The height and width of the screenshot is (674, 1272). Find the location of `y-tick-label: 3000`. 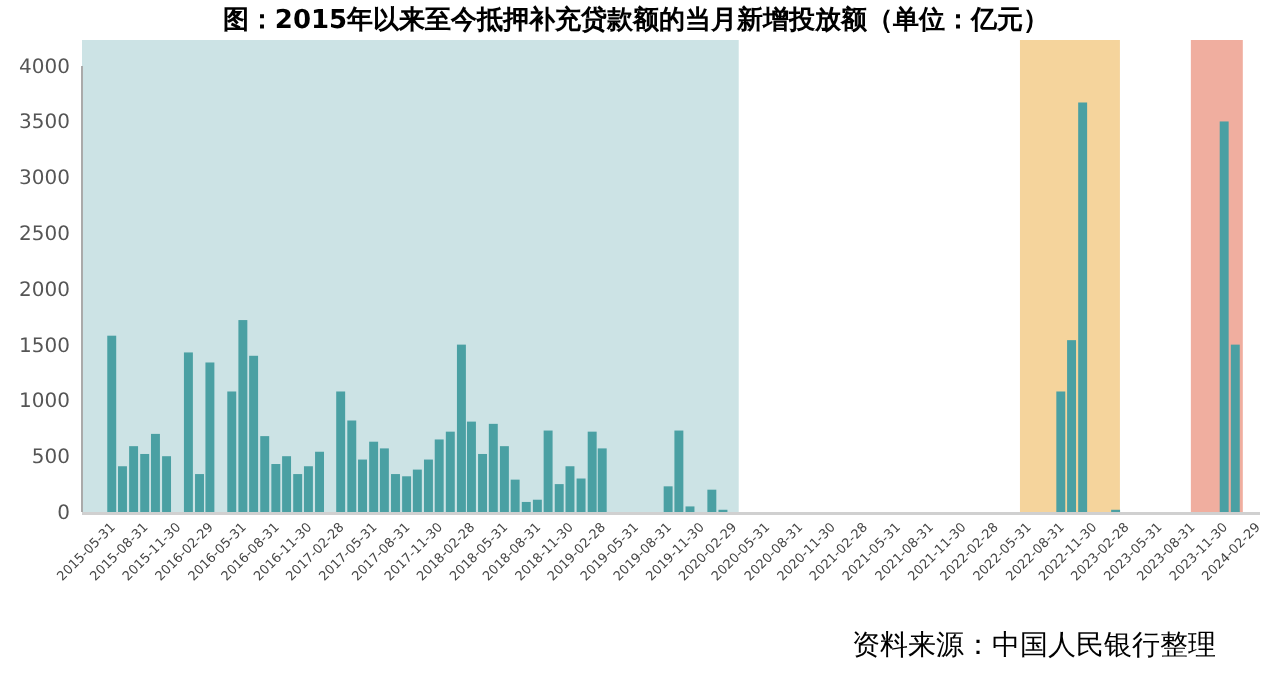

y-tick-label: 3000 is located at coordinates (44, 179).